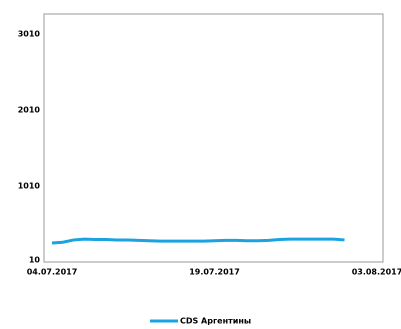 The height and width of the screenshot is (329, 401). What do you see at coordinates (52, 272) in the screenshot?
I see `x-tick-label: 04.07.2017` at bounding box center [52, 272].